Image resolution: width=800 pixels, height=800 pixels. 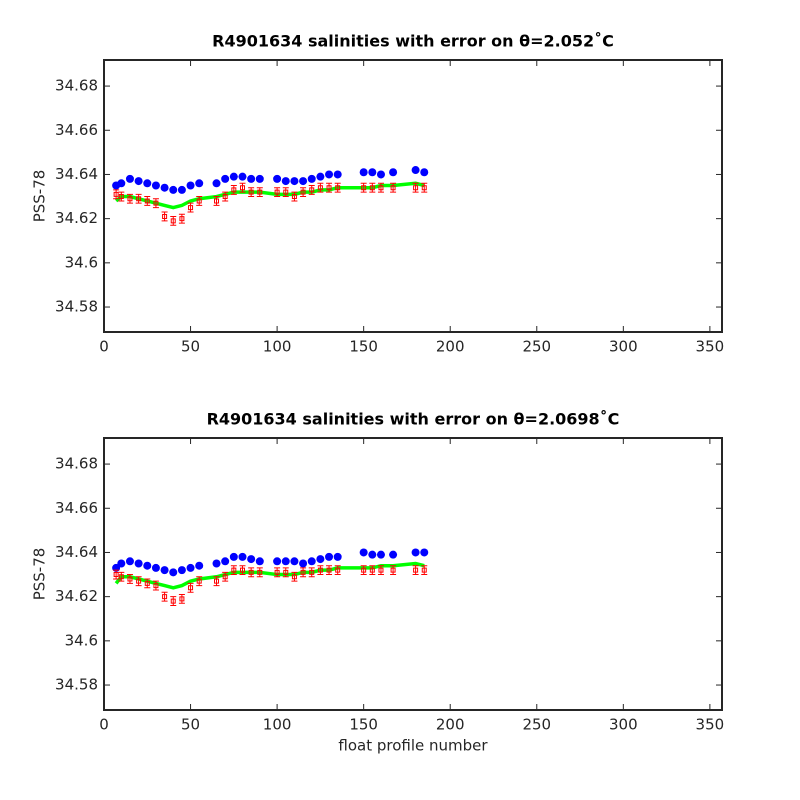 What do you see at coordinates (76, 508) in the screenshot?
I see `y-tick-label: 34.66` at bounding box center [76, 508].